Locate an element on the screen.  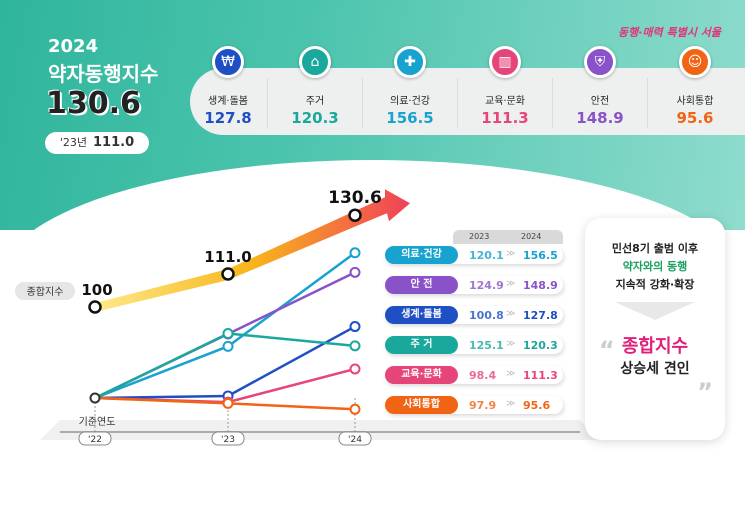
total-label: 종합지수 is located at coordinates (45, 292).